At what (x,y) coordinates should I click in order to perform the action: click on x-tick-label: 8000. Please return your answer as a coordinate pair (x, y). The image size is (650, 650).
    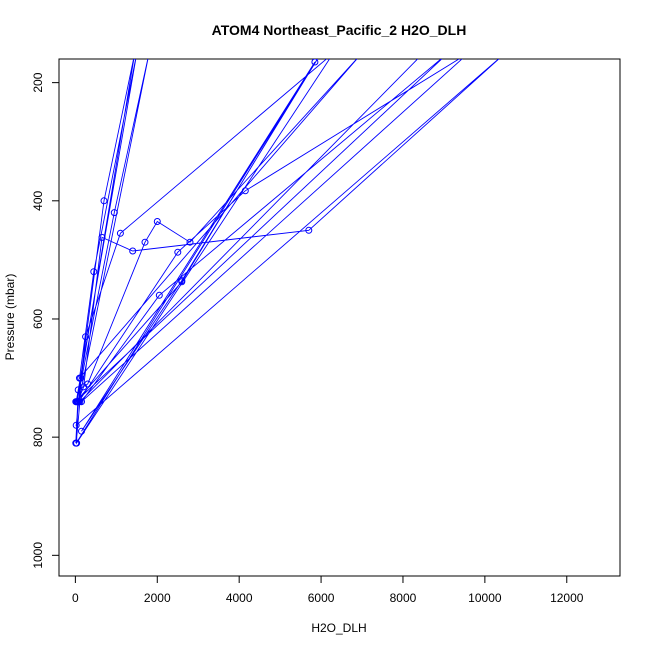
    Looking at the image, I should click on (403, 598).